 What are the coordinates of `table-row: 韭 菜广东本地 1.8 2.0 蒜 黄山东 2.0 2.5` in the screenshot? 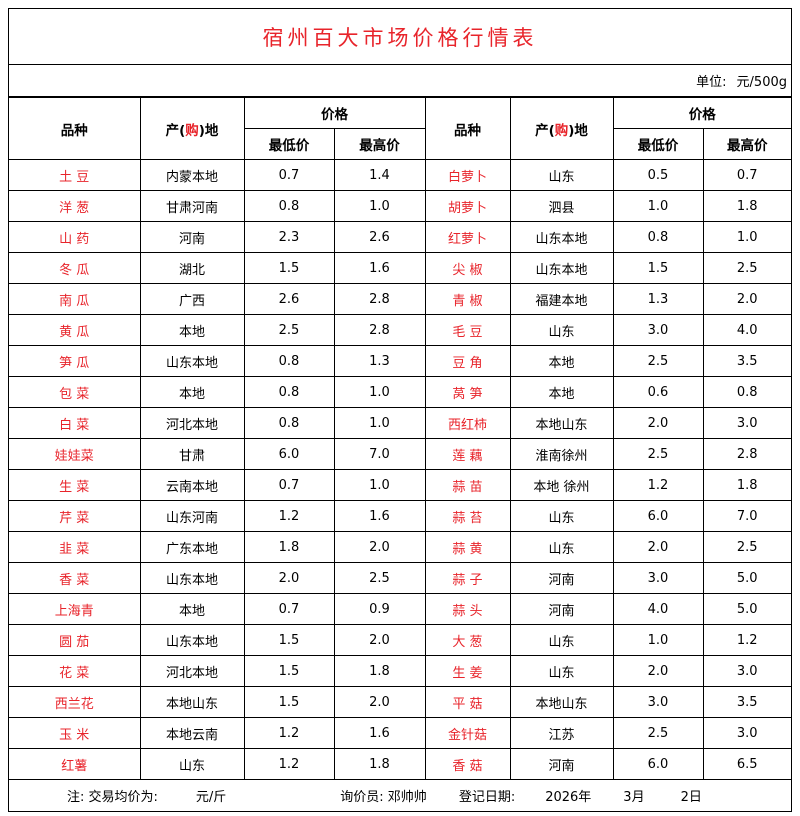 It's located at (400, 547).